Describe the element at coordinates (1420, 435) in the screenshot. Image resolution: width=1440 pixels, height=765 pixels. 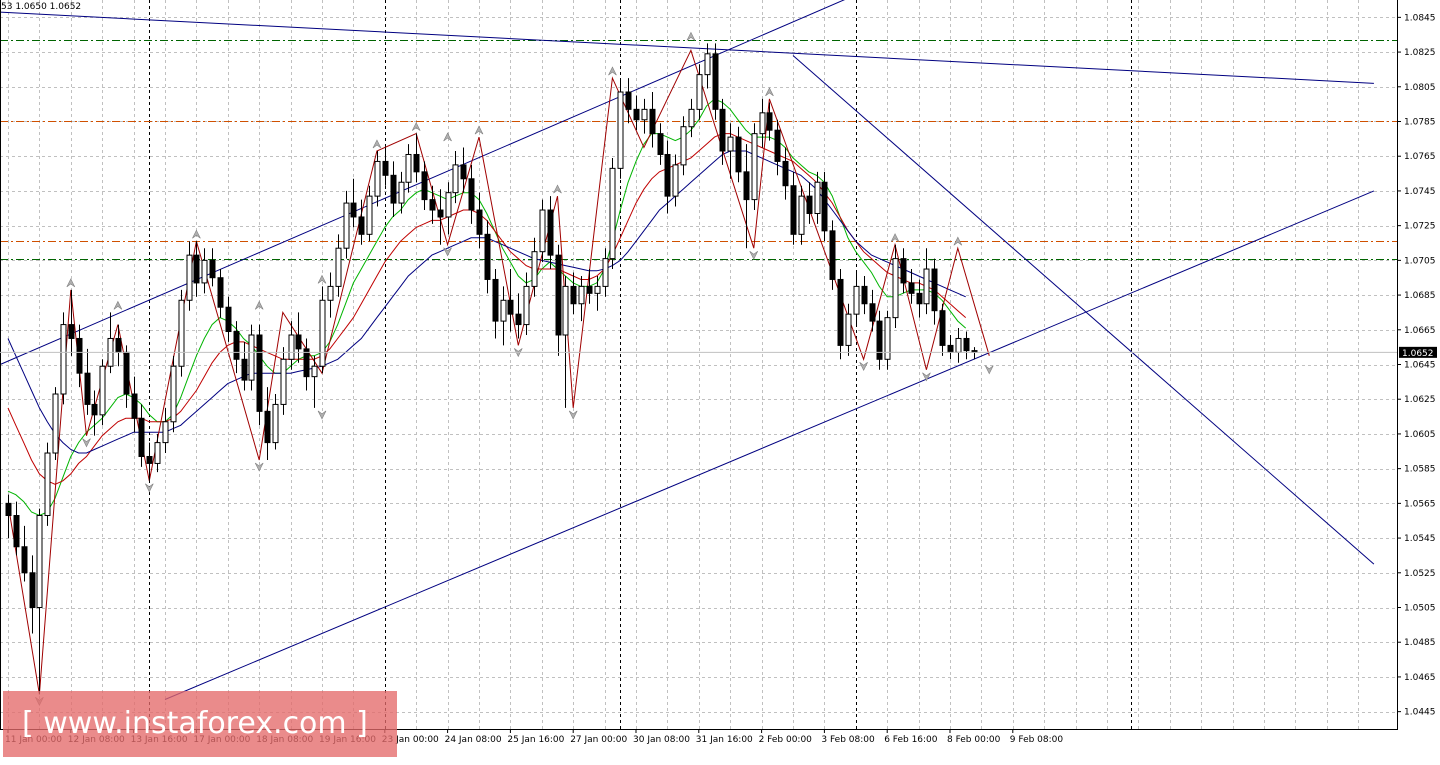
I see `price-tick-label: 1.0605` at that location.